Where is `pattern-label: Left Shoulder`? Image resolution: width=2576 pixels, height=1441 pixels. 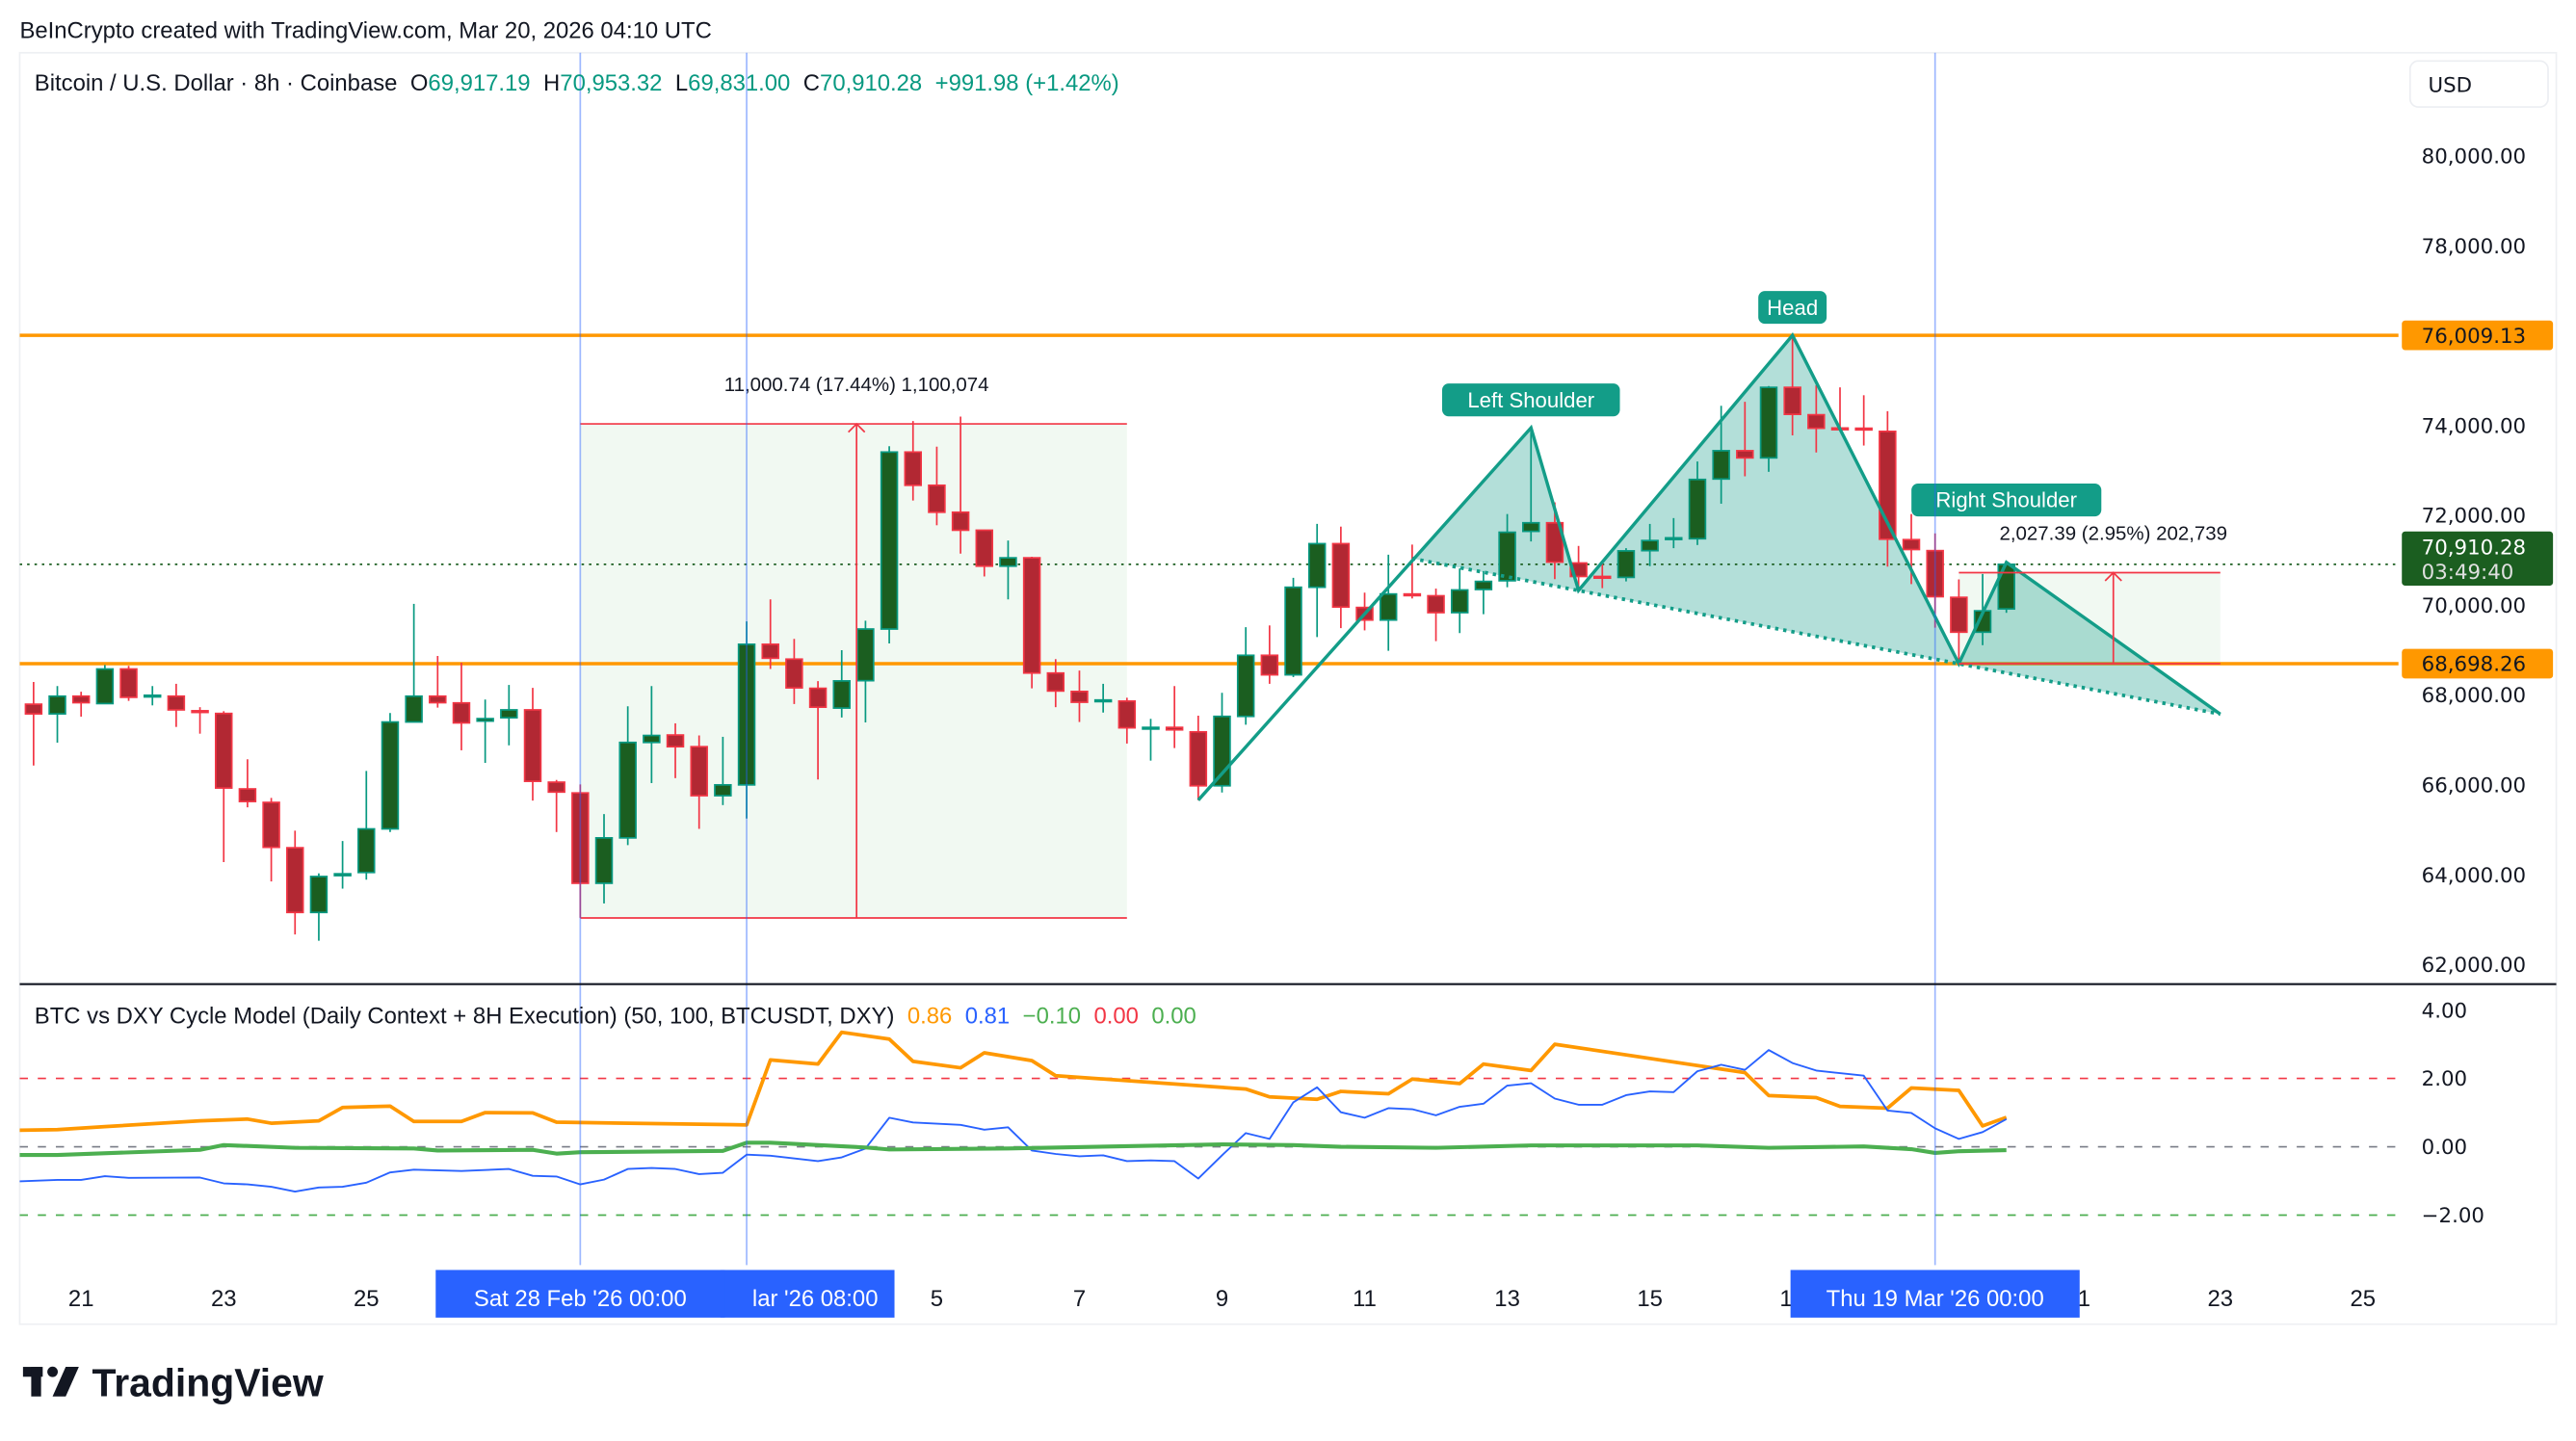
pattern-label: Left Shoulder is located at coordinates (1531, 400).